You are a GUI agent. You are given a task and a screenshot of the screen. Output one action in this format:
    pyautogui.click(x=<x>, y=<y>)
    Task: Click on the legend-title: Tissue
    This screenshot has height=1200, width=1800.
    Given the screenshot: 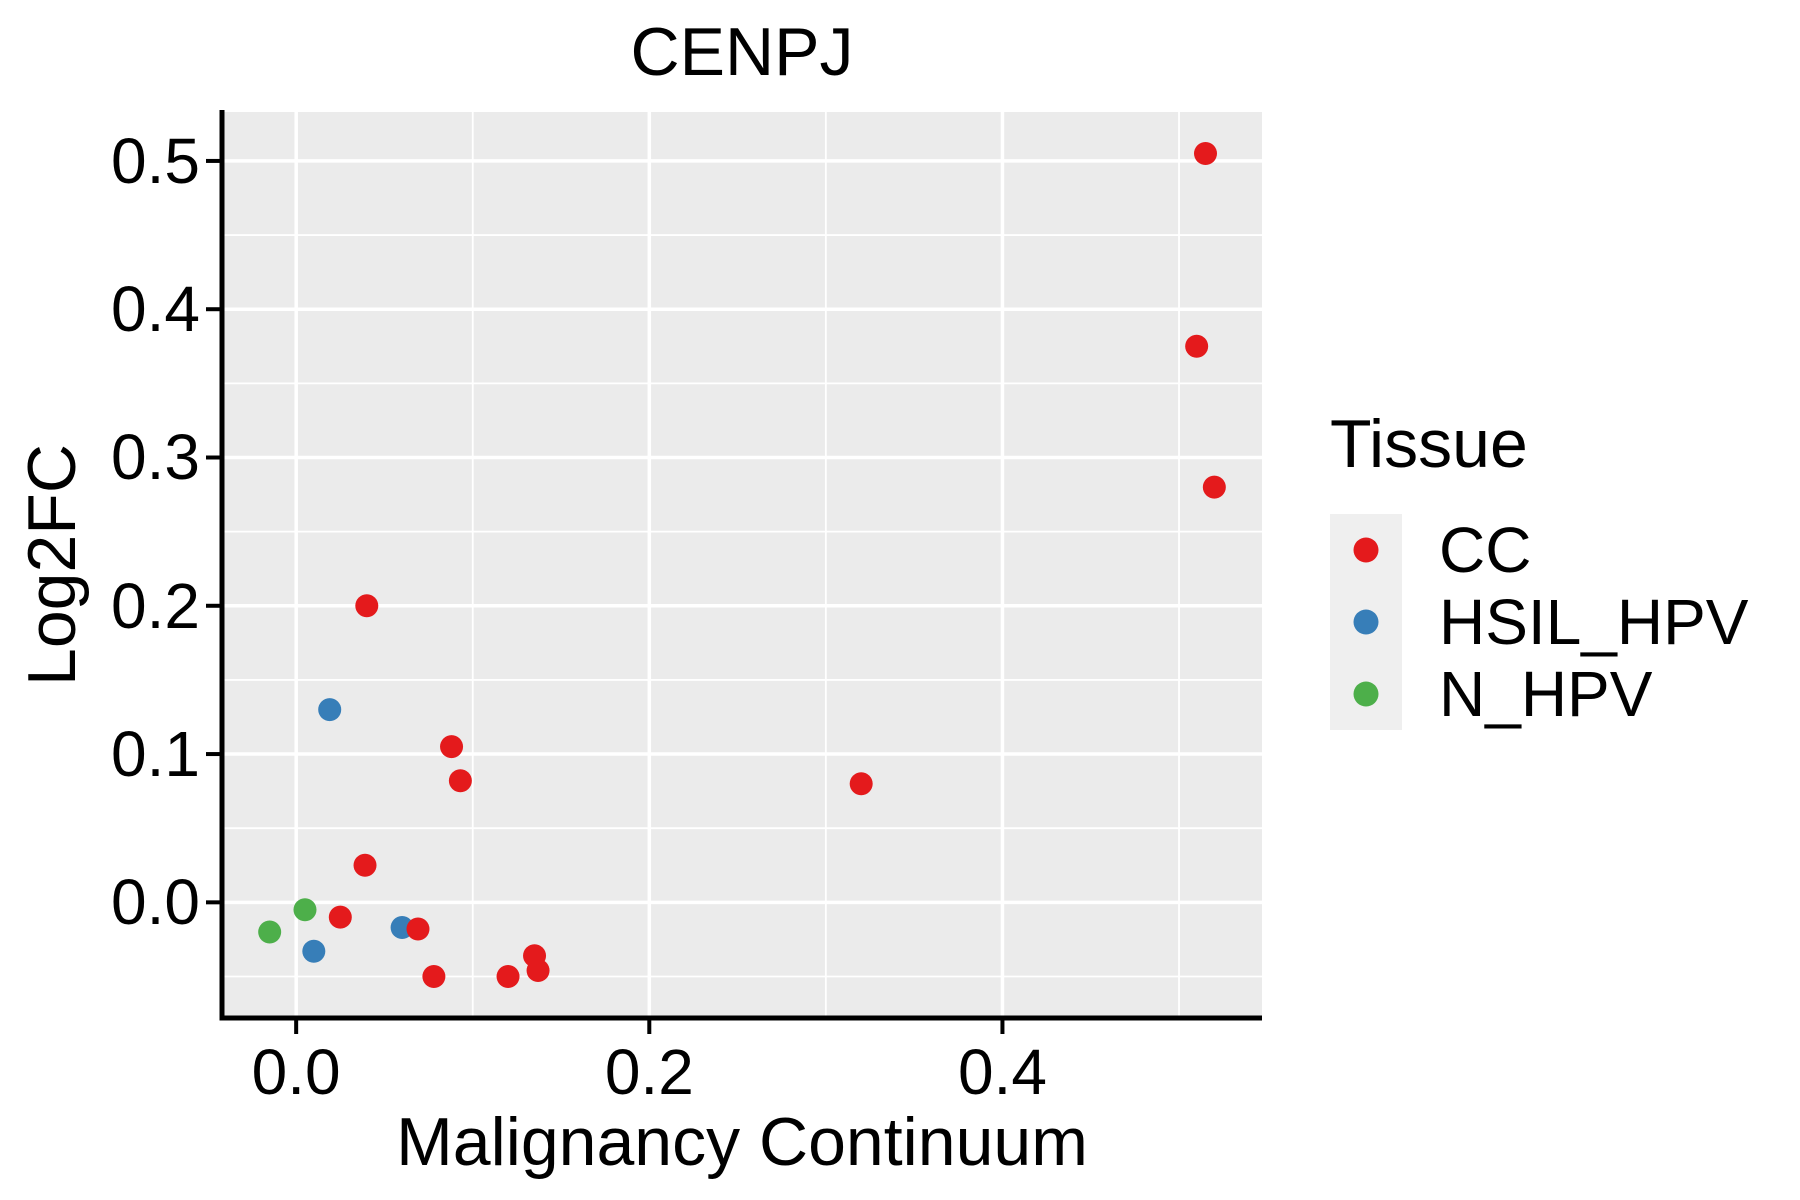 What is the action you would take?
    pyautogui.click(x=1429, y=444)
    